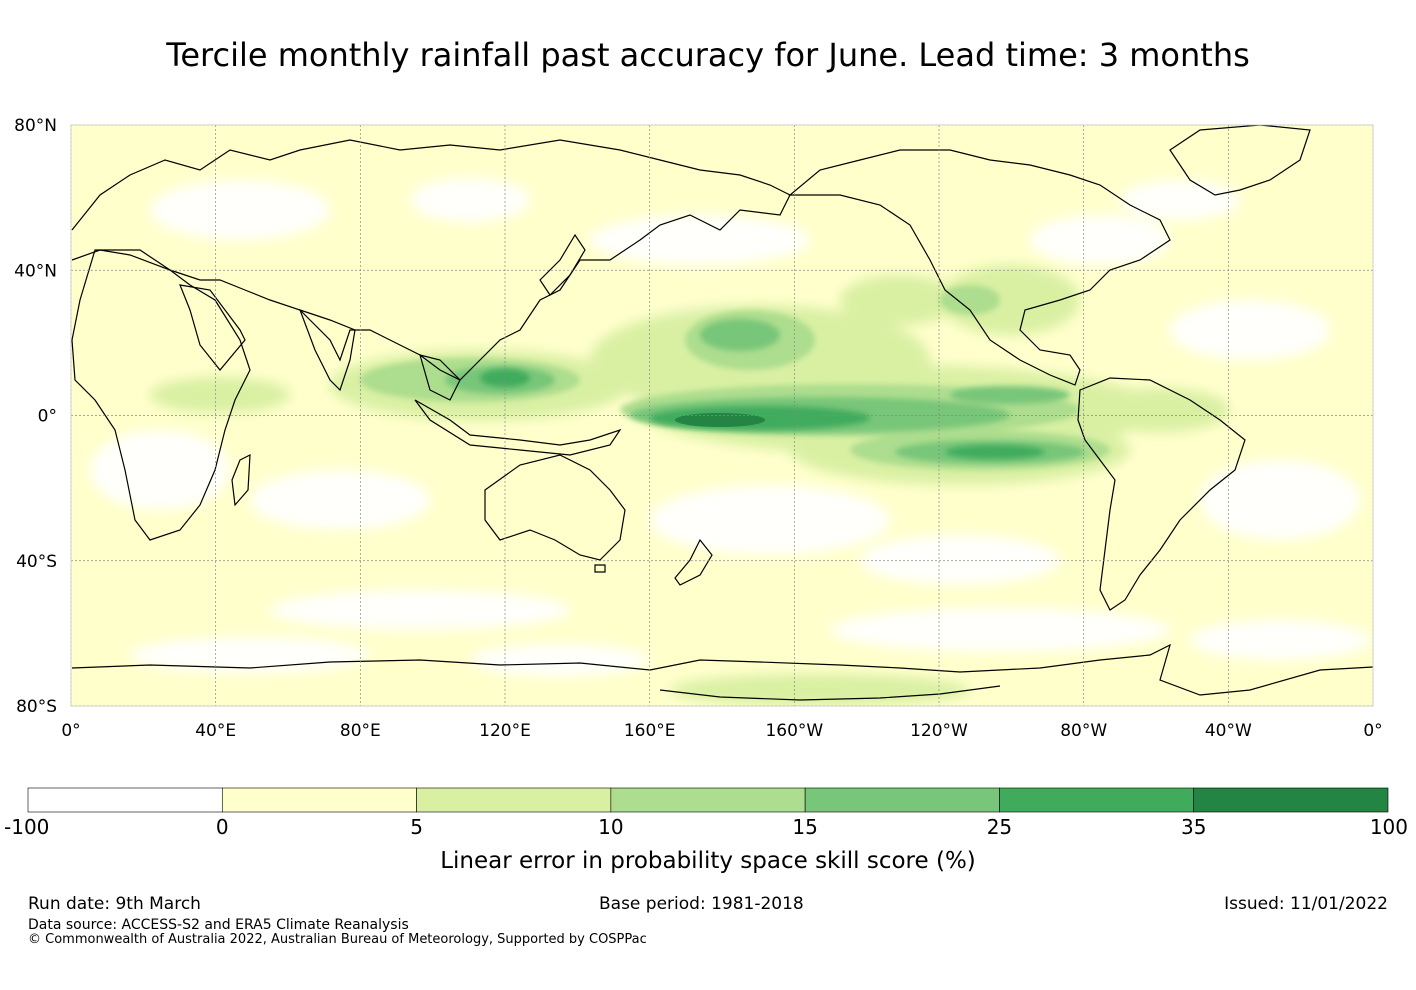 This screenshot has width=1416, height=990. What do you see at coordinates (416, 827) in the screenshot?
I see `legend-tick-label: 5` at bounding box center [416, 827].